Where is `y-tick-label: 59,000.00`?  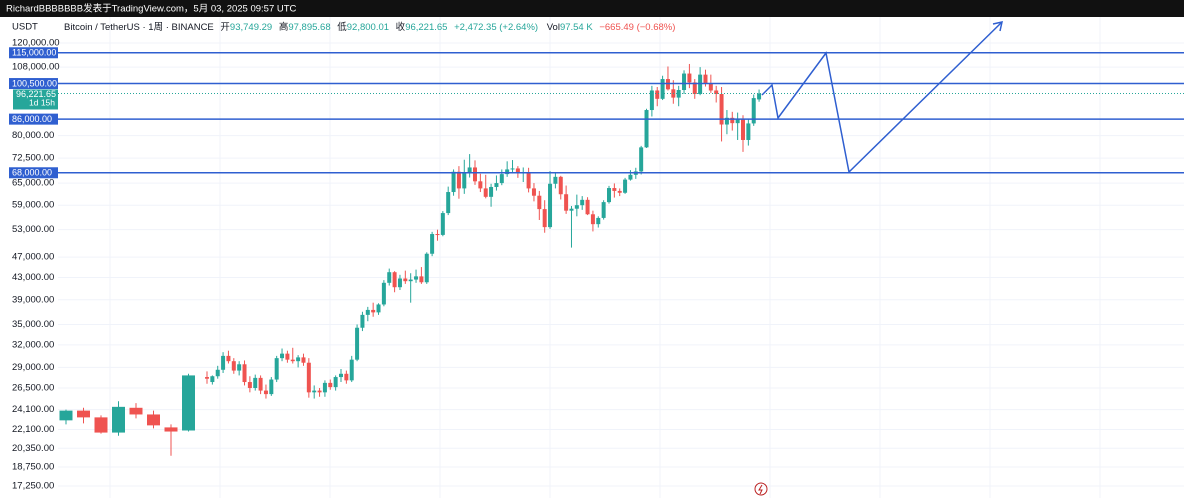 y-tick-label: 59,000.00 is located at coordinates (33, 205).